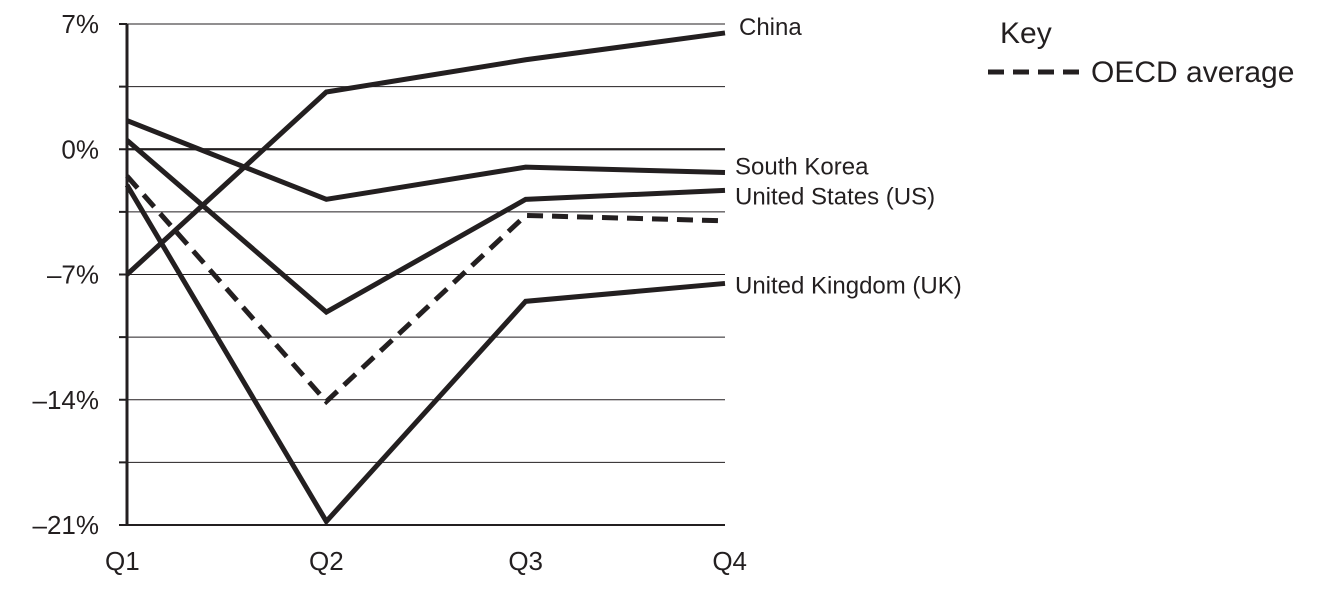  What do you see at coordinates (802, 167) in the screenshot?
I see `series-label-south-korea: South Korea` at bounding box center [802, 167].